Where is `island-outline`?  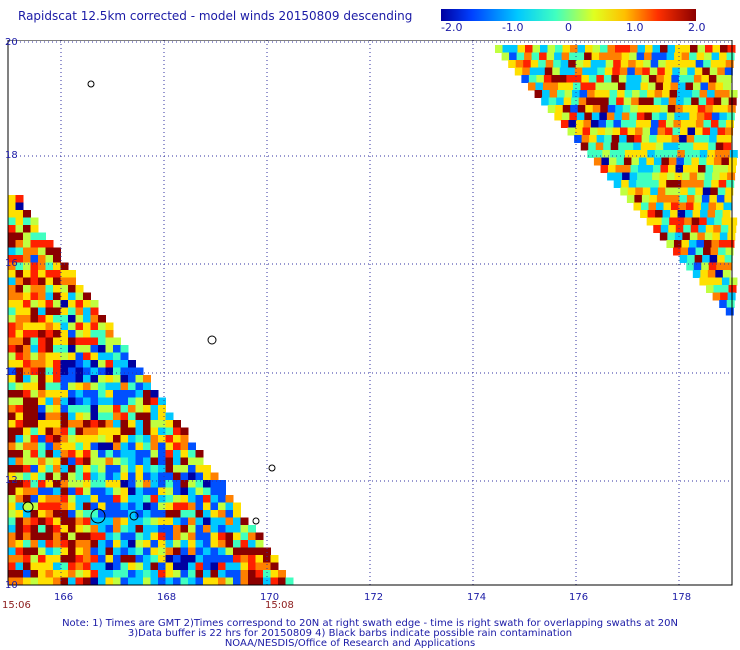
island-outline is located at coordinates (134, 516).